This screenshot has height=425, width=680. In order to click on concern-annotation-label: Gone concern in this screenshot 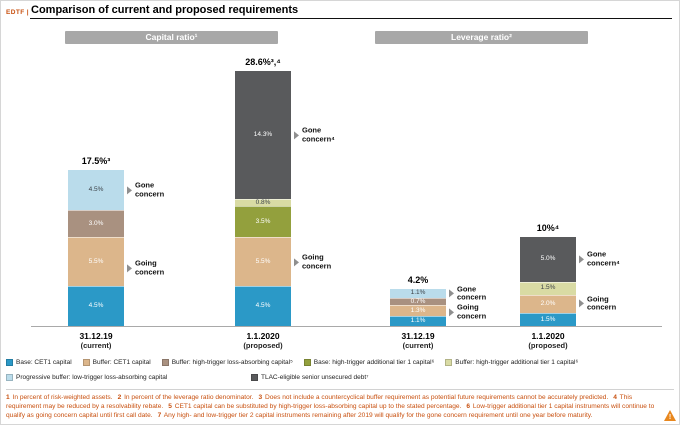, I will do `click(472, 292)`.